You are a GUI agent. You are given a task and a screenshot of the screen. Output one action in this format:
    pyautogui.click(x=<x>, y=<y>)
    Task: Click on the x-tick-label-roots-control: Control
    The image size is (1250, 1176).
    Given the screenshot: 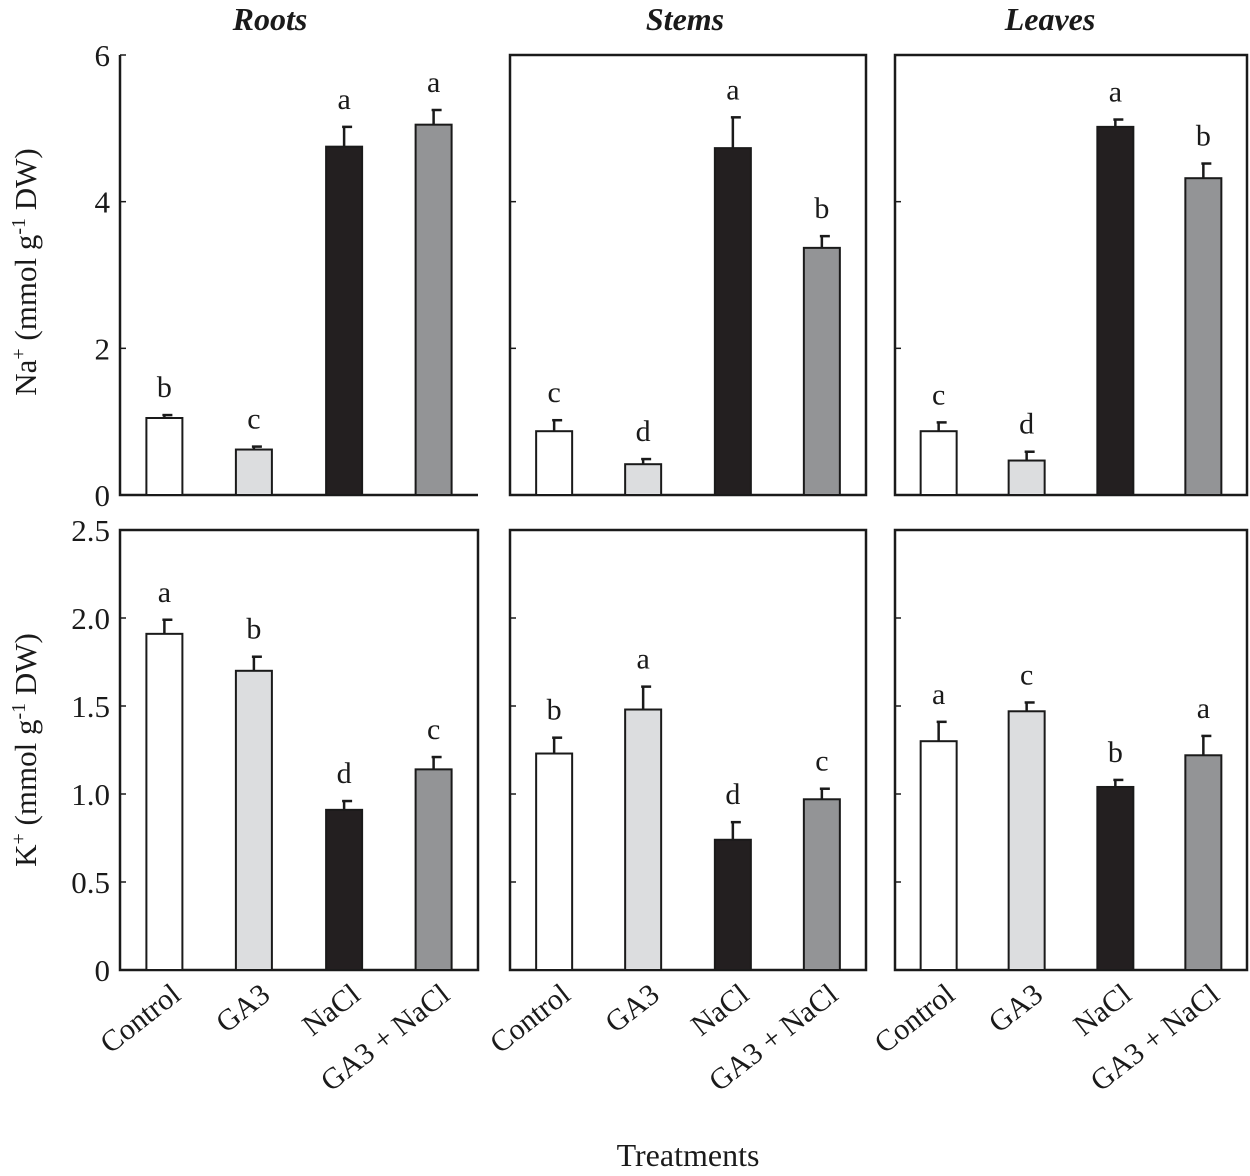 What is the action you would take?
    pyautogui.click(x=140, y=1019)
    